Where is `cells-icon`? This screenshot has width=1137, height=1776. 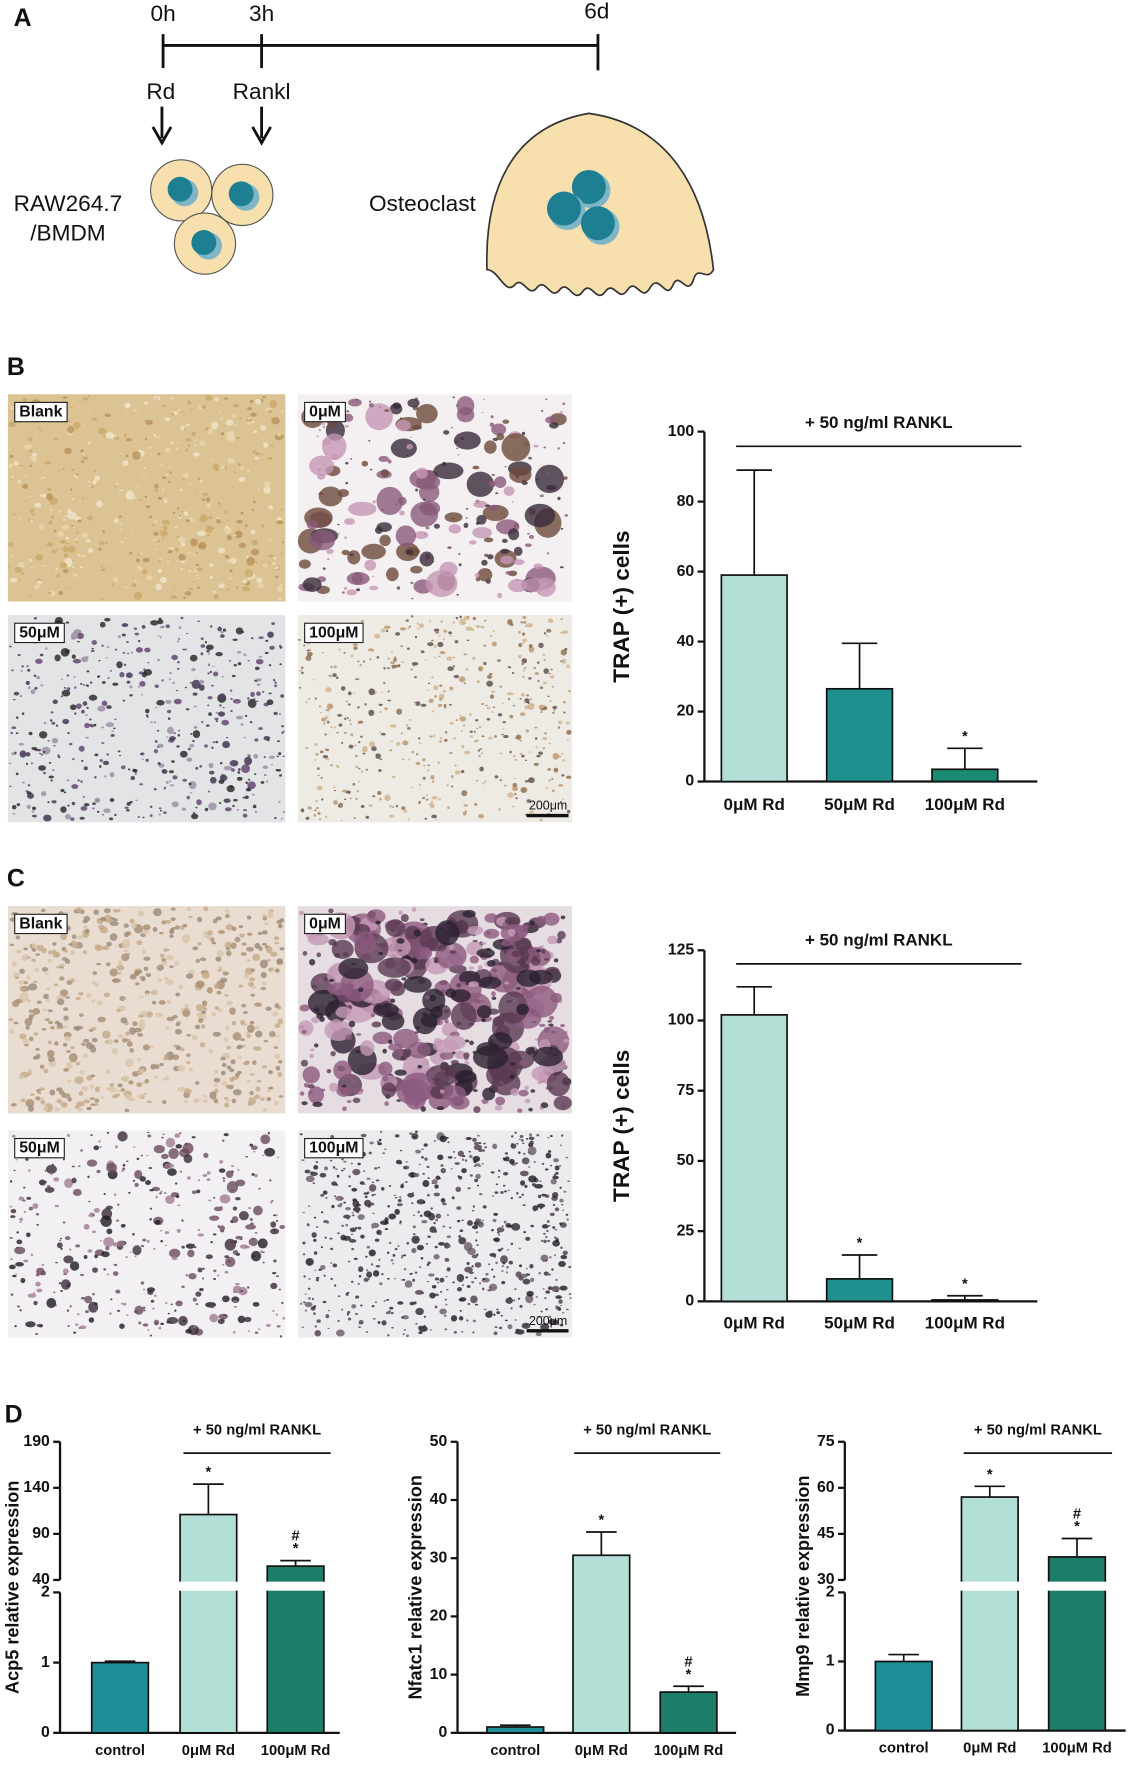 cells-icon is located at coordinates (212, 217).